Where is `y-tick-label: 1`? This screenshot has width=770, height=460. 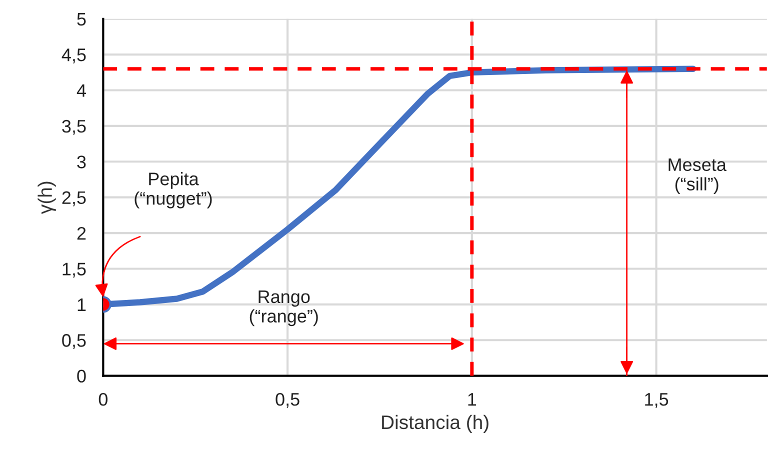
y-tick-label: 1 is located at coordinates (82, 304).